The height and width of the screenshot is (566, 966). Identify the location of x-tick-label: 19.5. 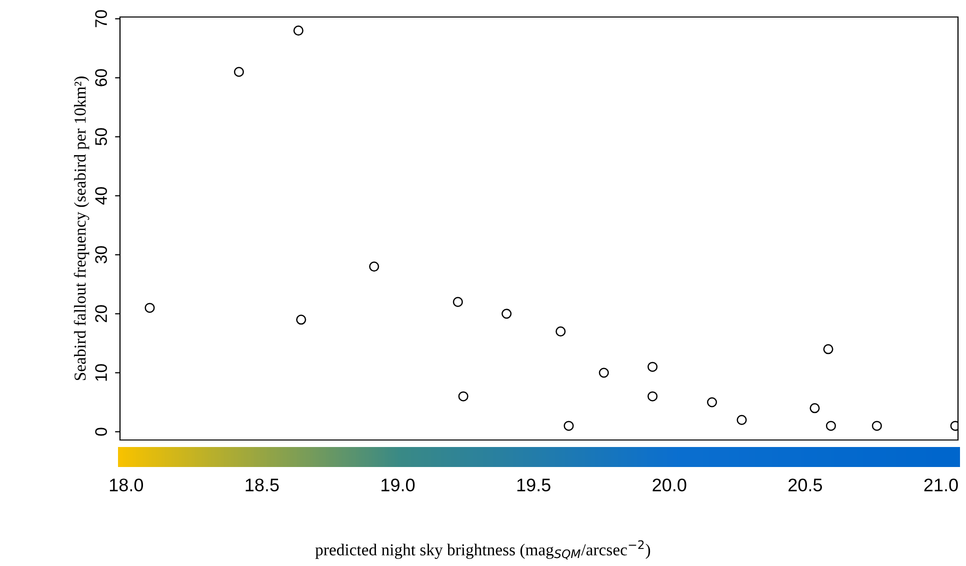
(533, 485).